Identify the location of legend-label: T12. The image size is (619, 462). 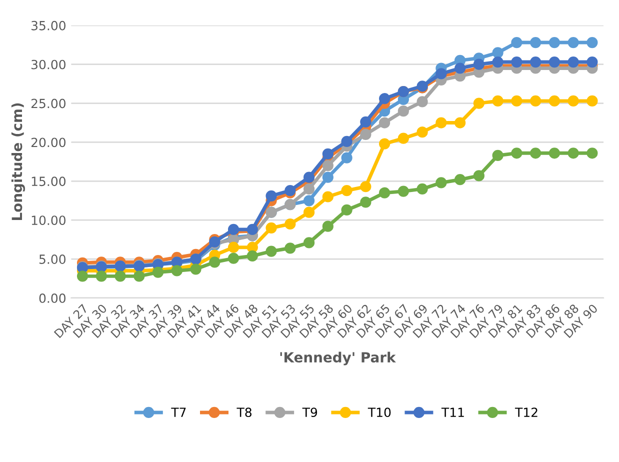
(526, 412).